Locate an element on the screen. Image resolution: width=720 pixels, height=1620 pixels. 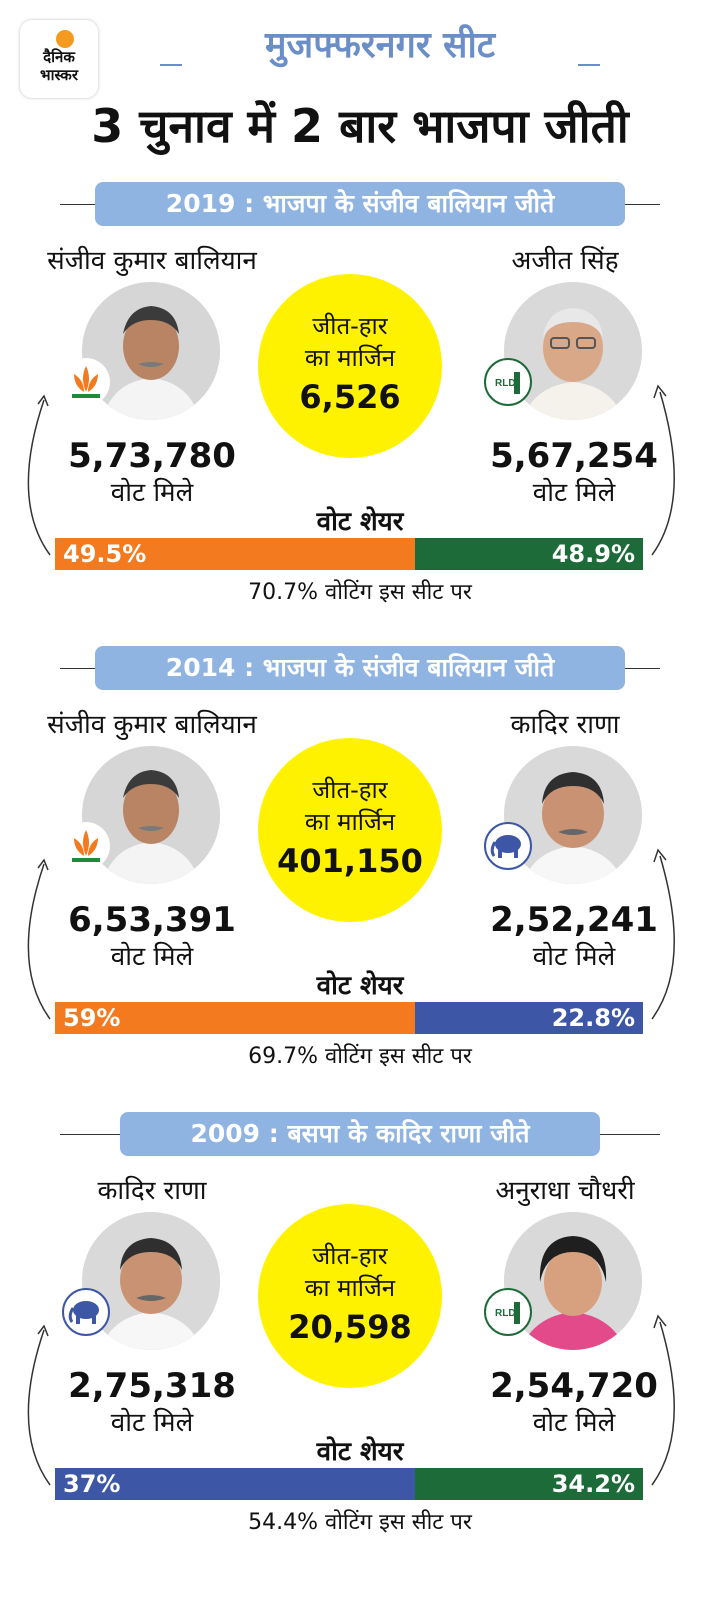
candidate-name-left: कादिर राणा is located at coordinates (152, 1191).